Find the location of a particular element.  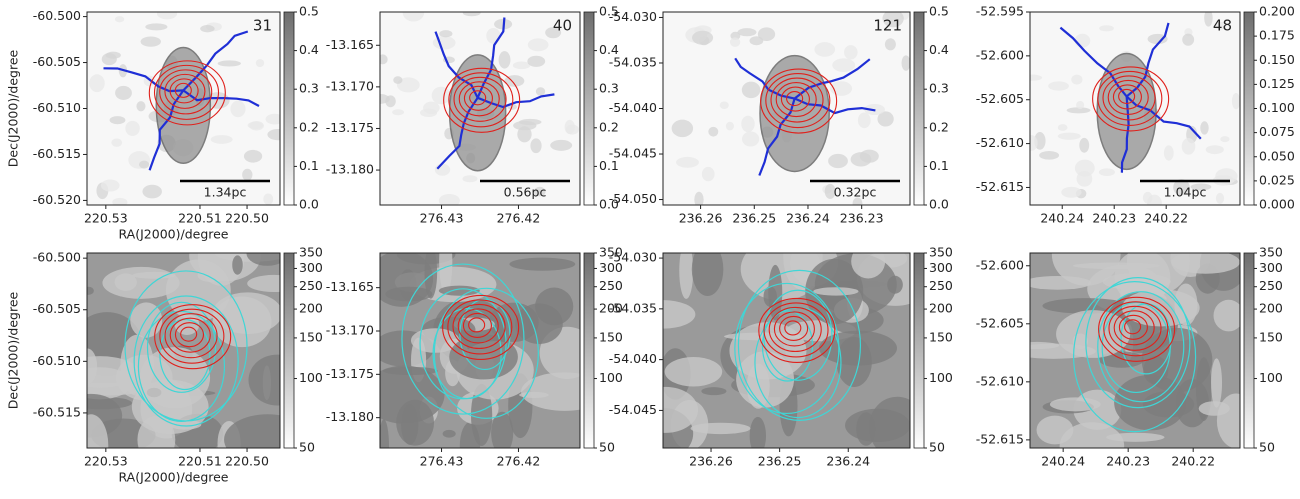

y-tick-label: -52.610 is located at coordinates (1000, 142).